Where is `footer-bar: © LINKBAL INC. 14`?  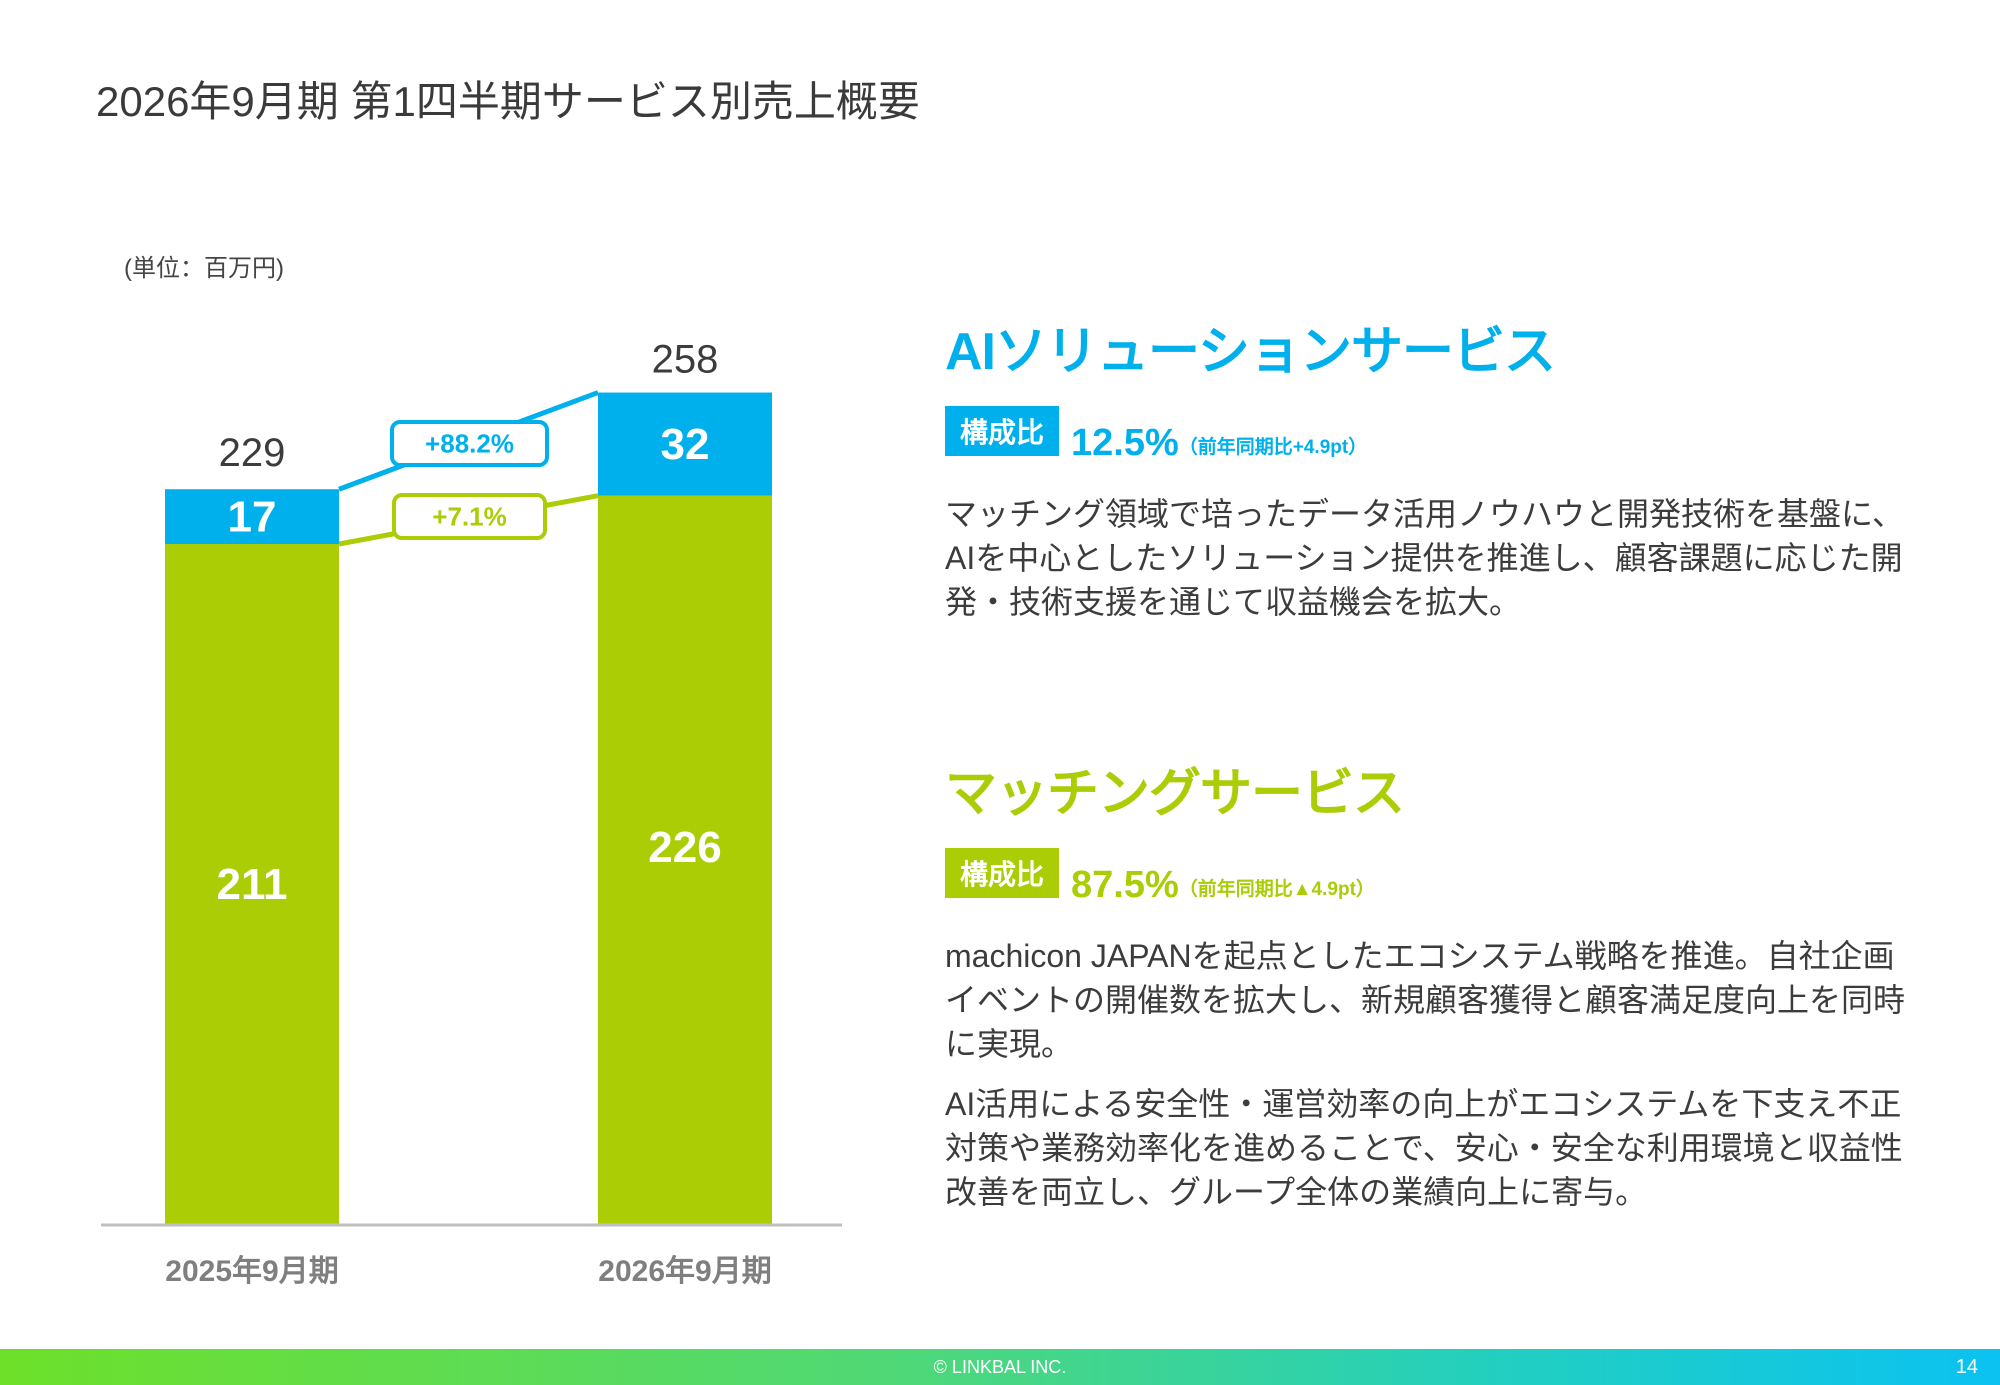
footer-bar: © LINKBAL INC. 14 is located at coordinates (1000, 1367).